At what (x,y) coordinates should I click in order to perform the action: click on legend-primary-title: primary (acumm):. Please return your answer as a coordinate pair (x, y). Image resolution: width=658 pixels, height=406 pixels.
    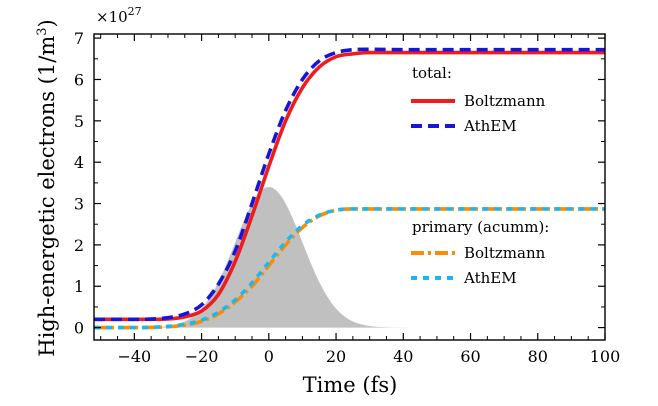
    Looking at the image, I should click on (480, 227).